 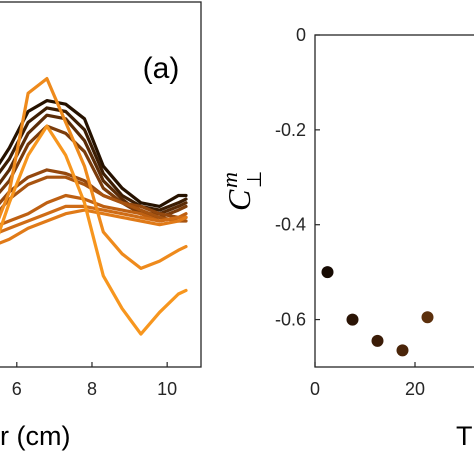 What do you see at coordinates (290, 225) in the screenshot?
I see `panel-b-y-tick-label-3: -0.4` at bounding box center [290, 225].